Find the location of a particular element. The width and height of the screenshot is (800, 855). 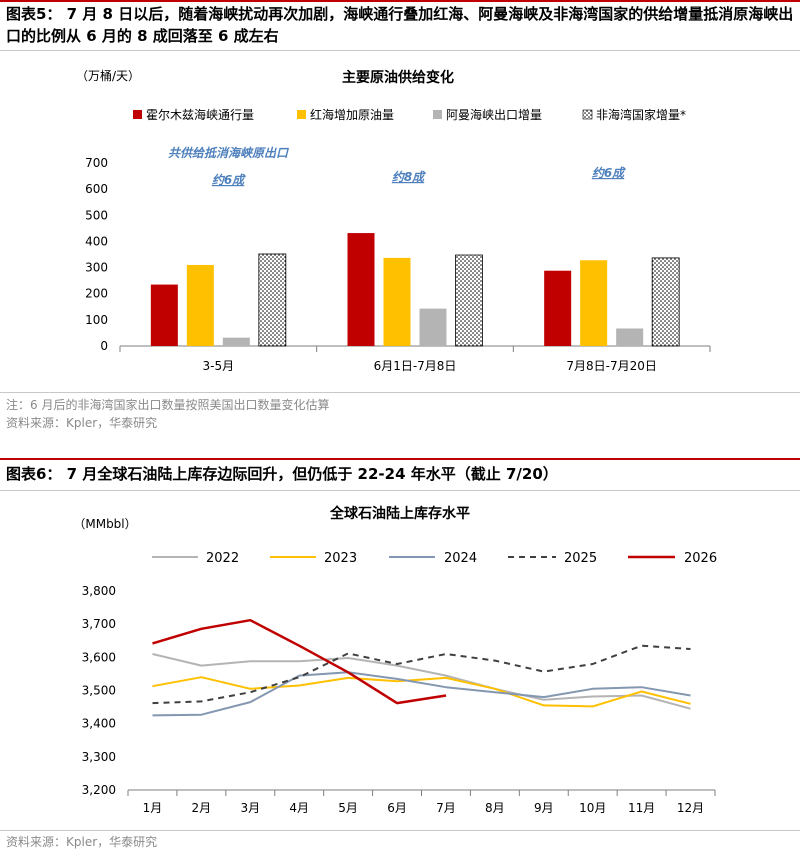

x-month-label: 12月 is located at coordinates (690, 808).